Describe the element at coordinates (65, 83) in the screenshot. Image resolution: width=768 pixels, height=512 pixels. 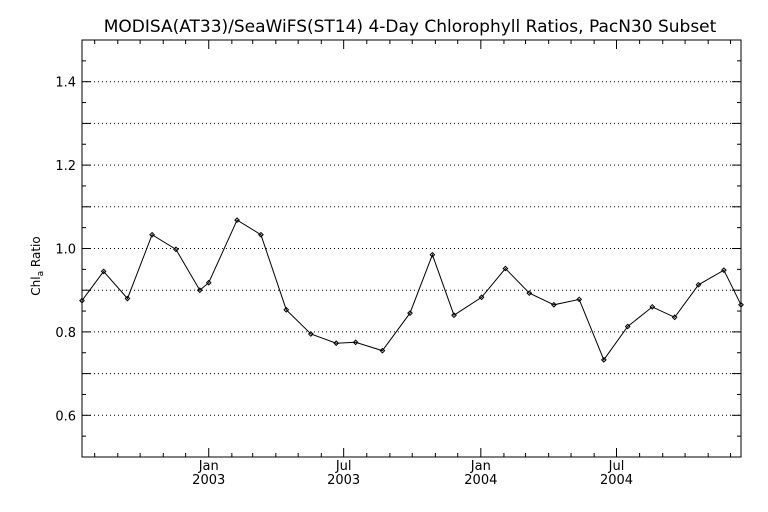
I see `y-tick-label: 1.4` at that location.